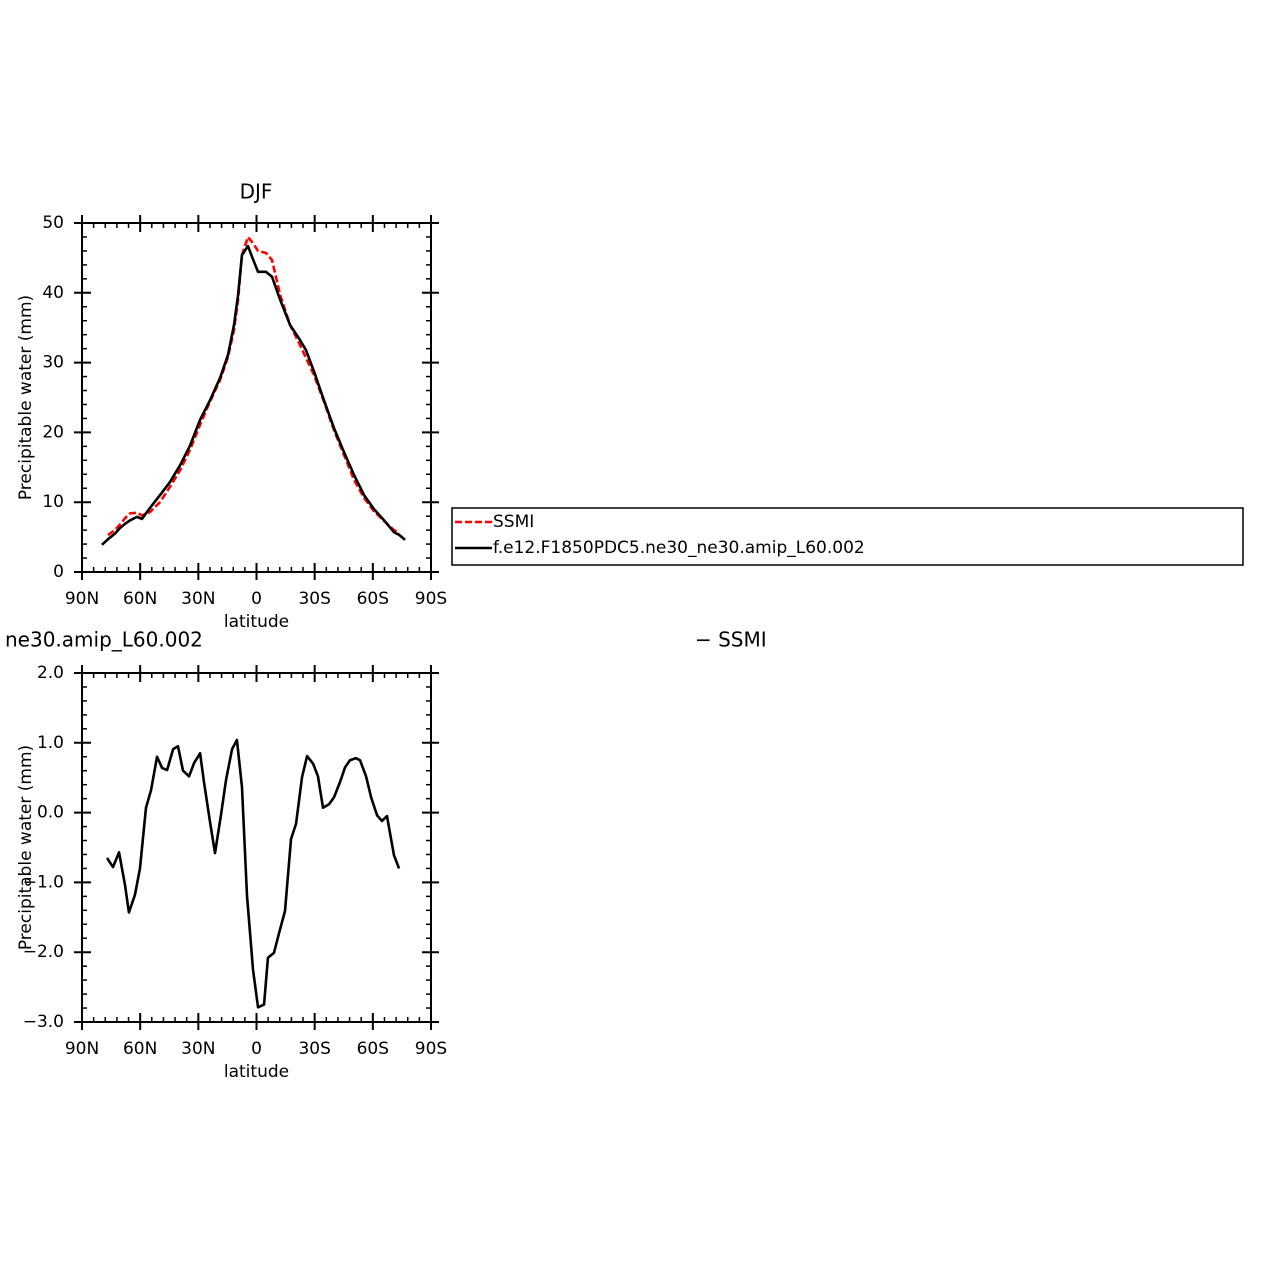  I want to click on y-tick-label: 10, so click(53, 502).